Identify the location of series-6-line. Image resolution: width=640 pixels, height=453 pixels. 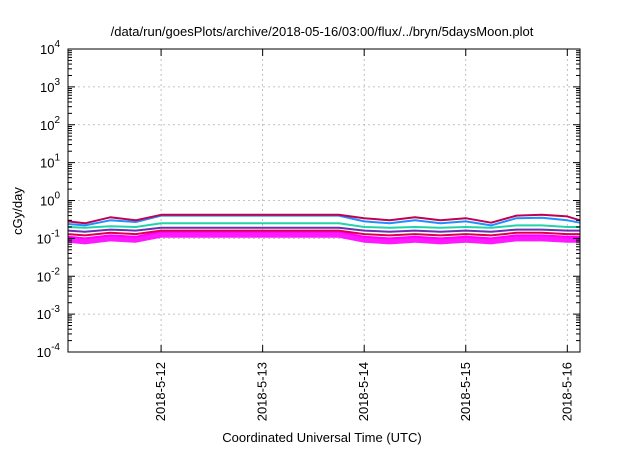
(324, 219).